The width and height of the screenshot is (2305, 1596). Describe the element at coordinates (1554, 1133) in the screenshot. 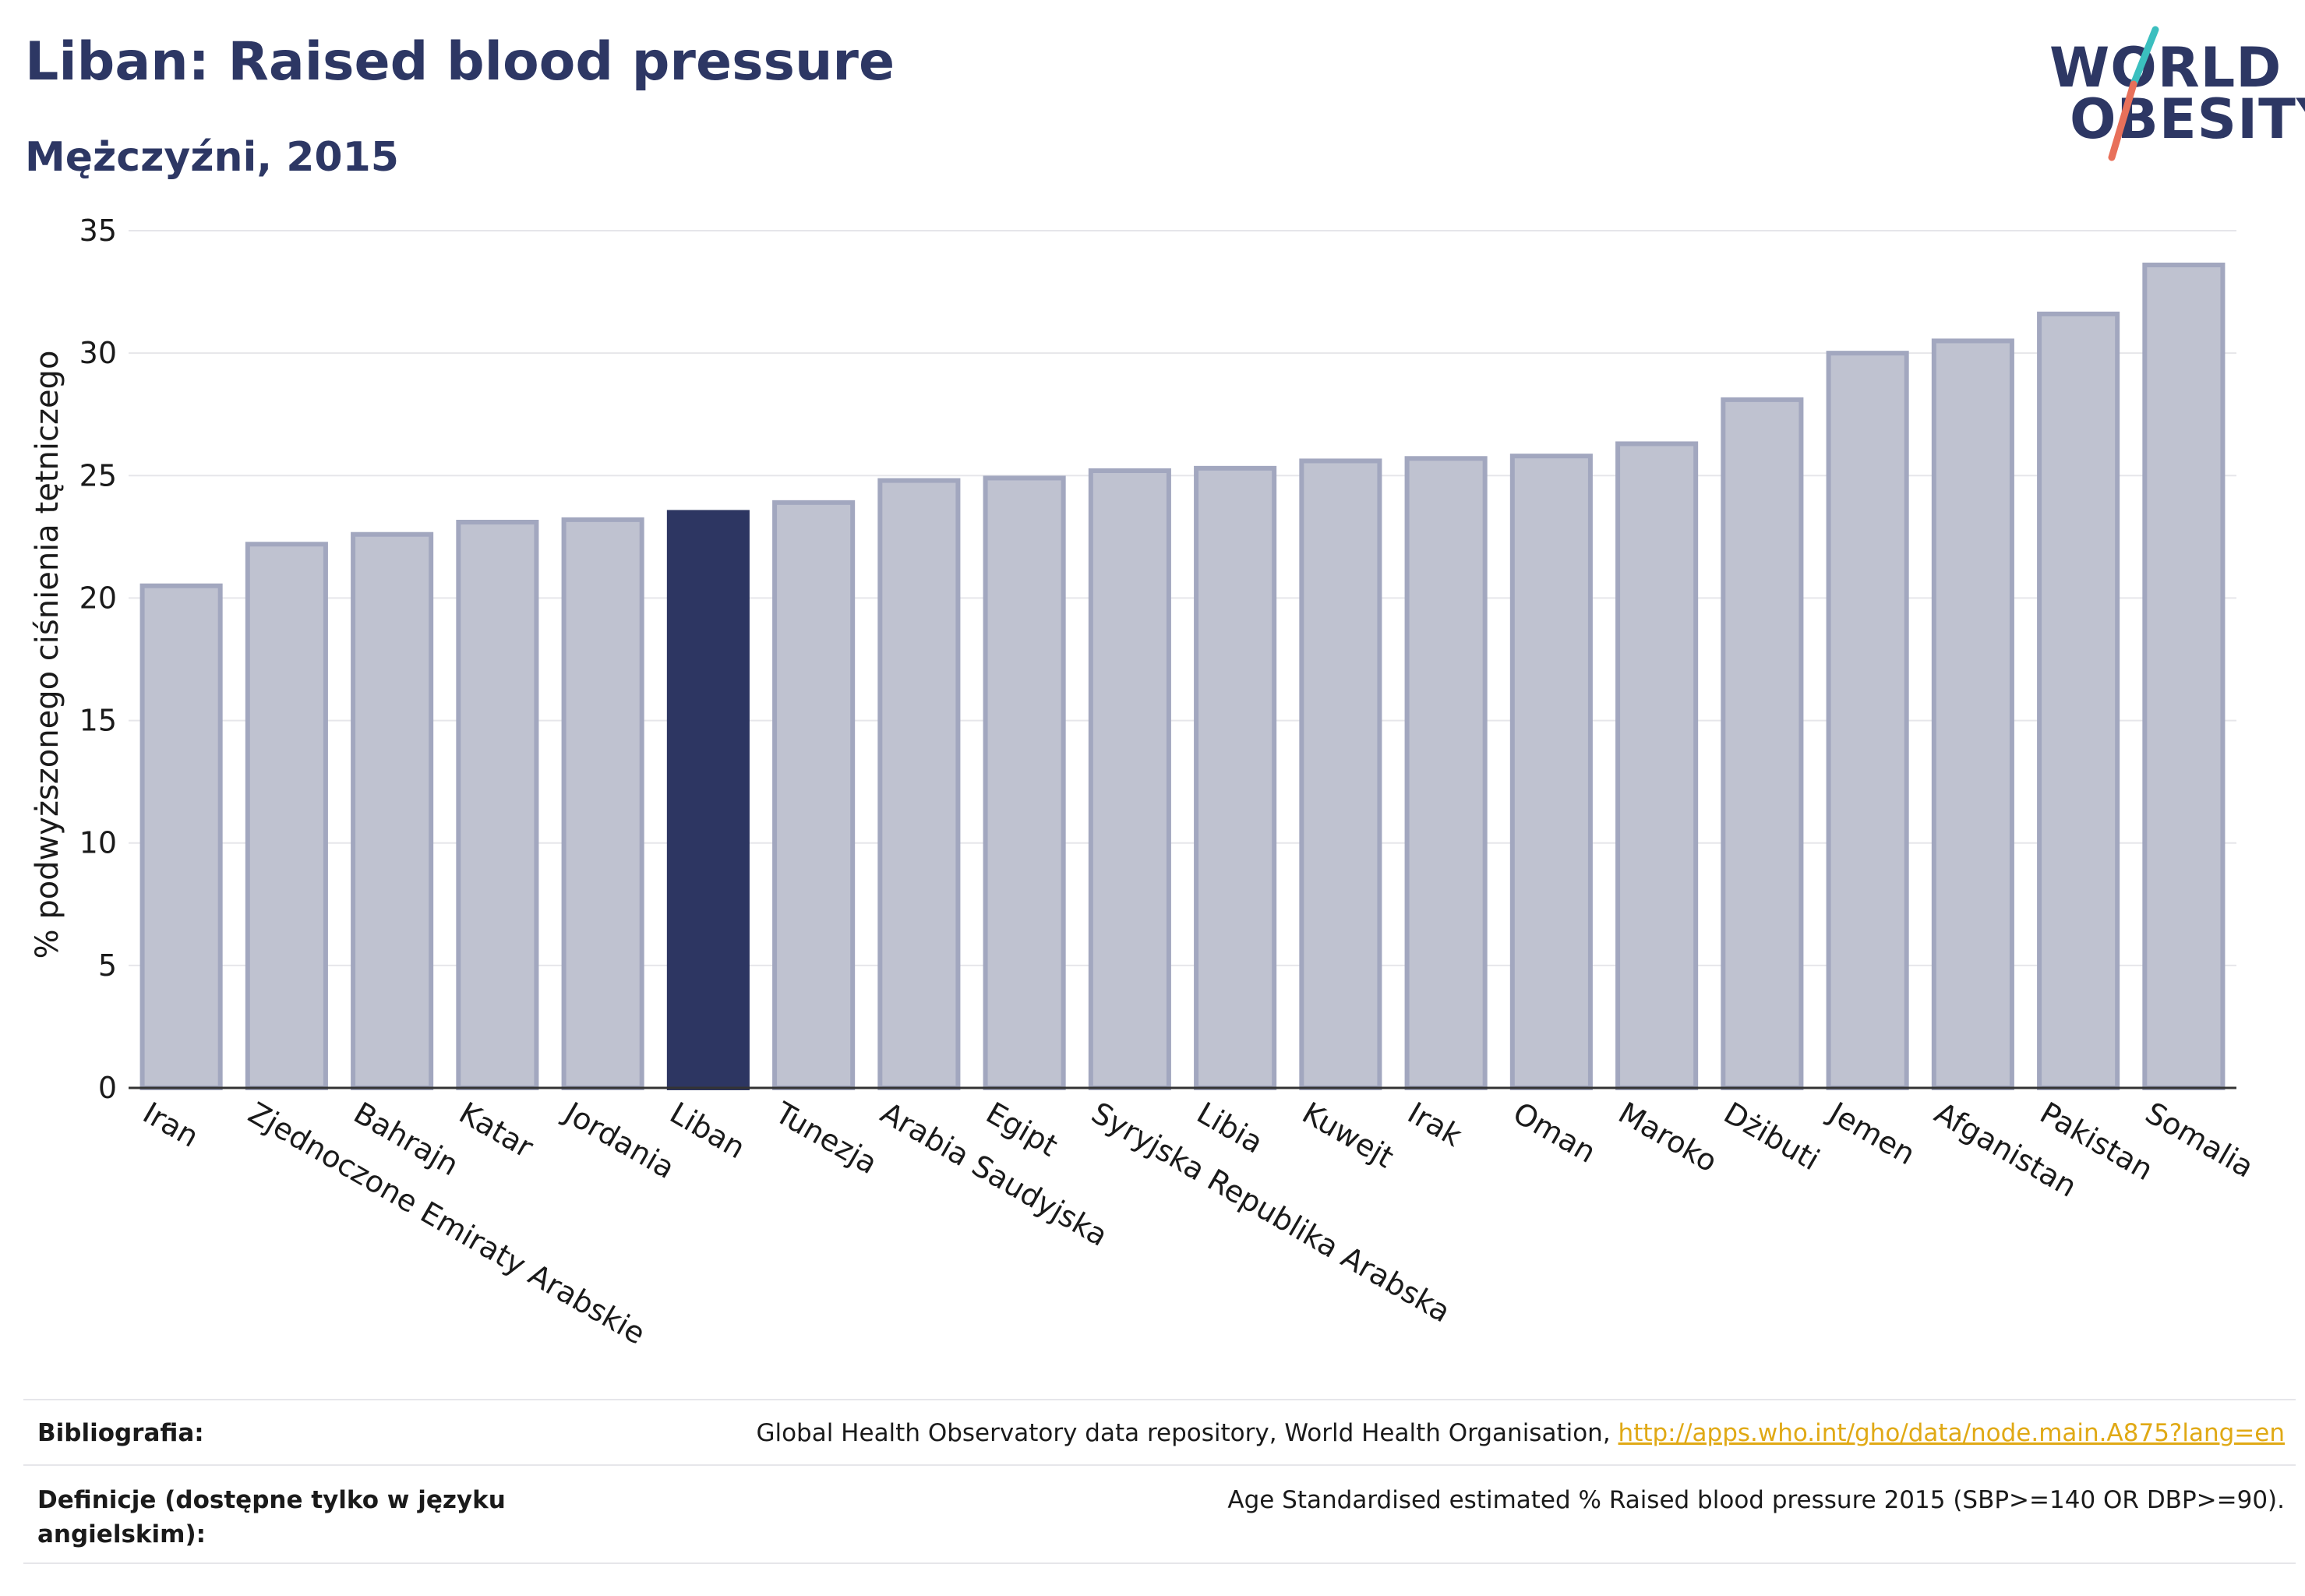

I see `x-tick-label: Oman` at that location.